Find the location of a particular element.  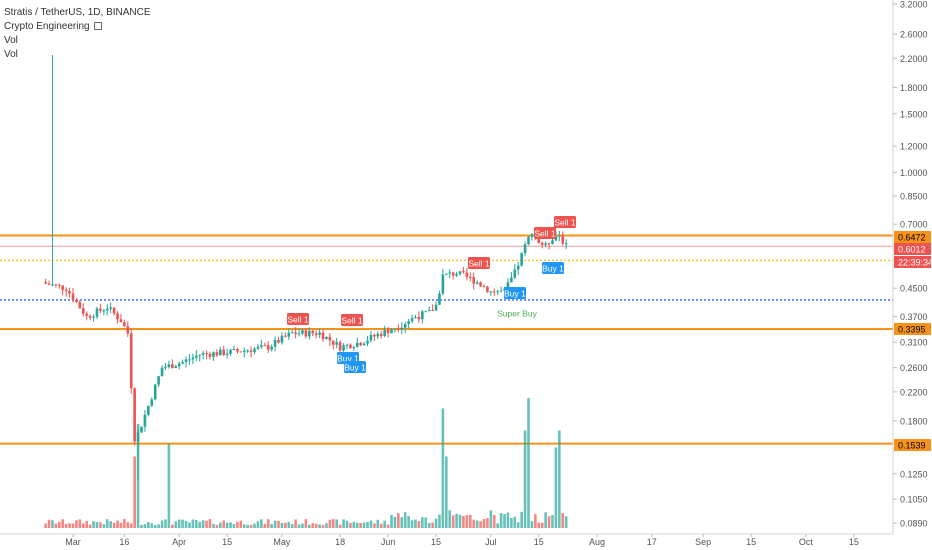

x-tick-label: Oct is located at coordinates (806, 542).